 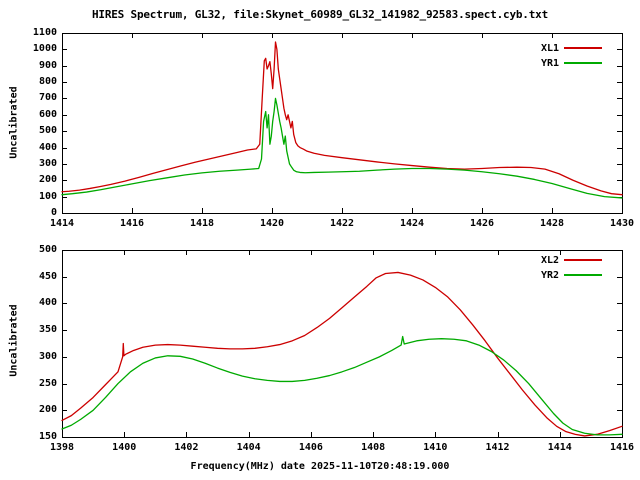 I want to click on xtick-label: 1430, so click(x=622, y=223).